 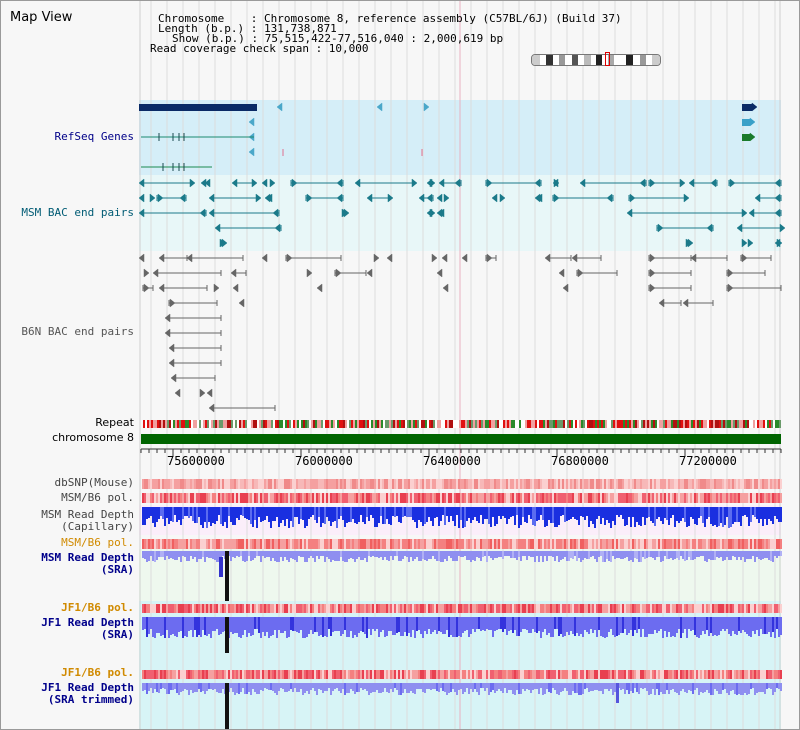 What do you see at coordinates (461, 439) in the screenshot?
I see `chromosome-bar` at bounding box center [461, 439].